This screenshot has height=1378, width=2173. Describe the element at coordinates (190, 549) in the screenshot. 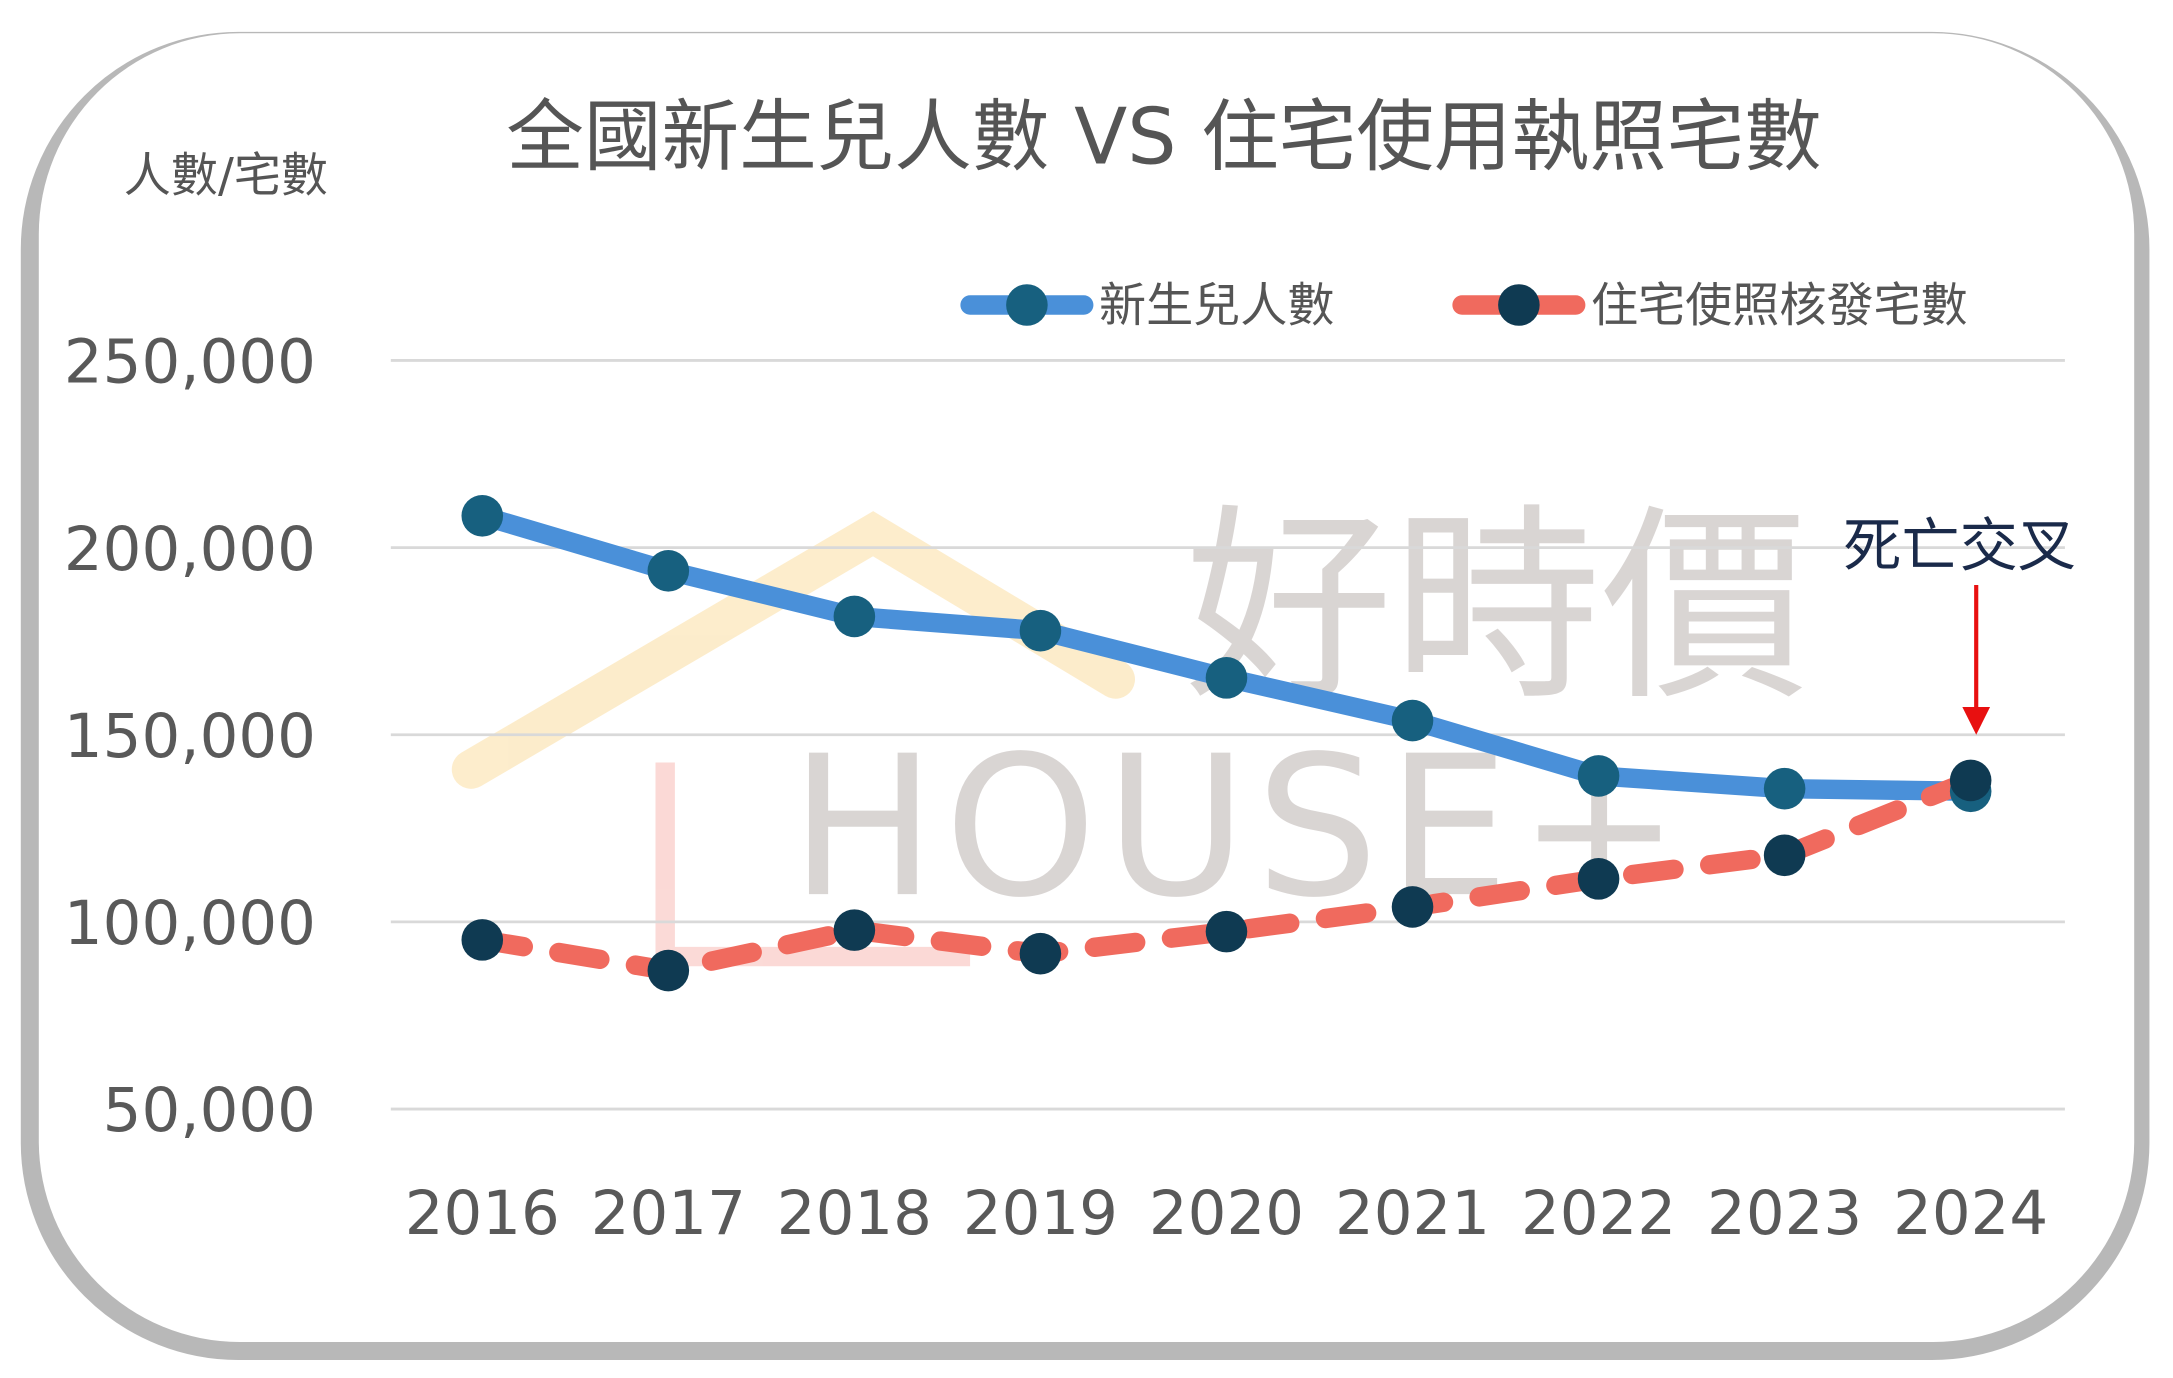

I see `y-tick-label: 200,000` at that location.